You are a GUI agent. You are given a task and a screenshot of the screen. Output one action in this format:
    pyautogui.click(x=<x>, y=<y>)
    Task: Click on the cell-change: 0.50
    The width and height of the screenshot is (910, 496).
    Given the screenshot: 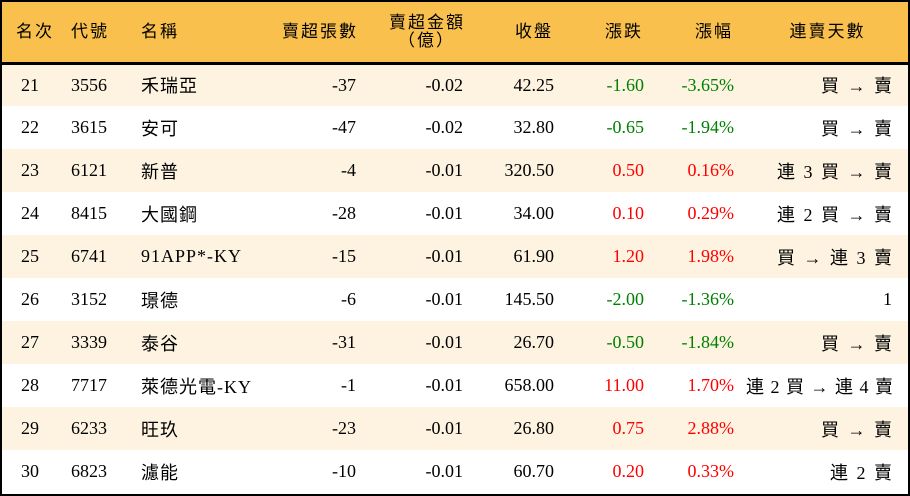 What is the action you would take?
    pyautogui.click(x=628, y=170)
    